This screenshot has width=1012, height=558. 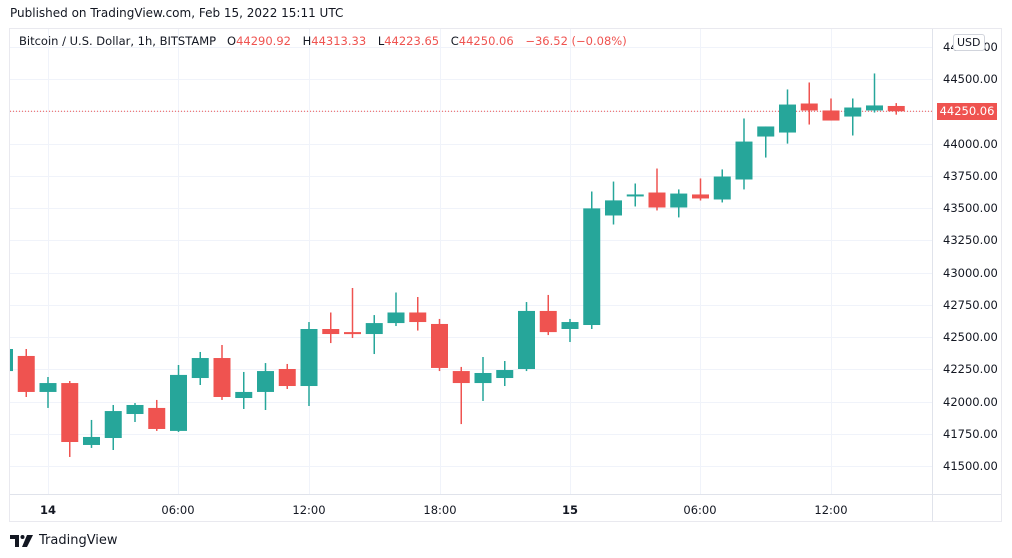 What do you see at coordinates (412, 41) in the screenshot?
I see `low-value: 44223.65` at bounding box center [412, 41].